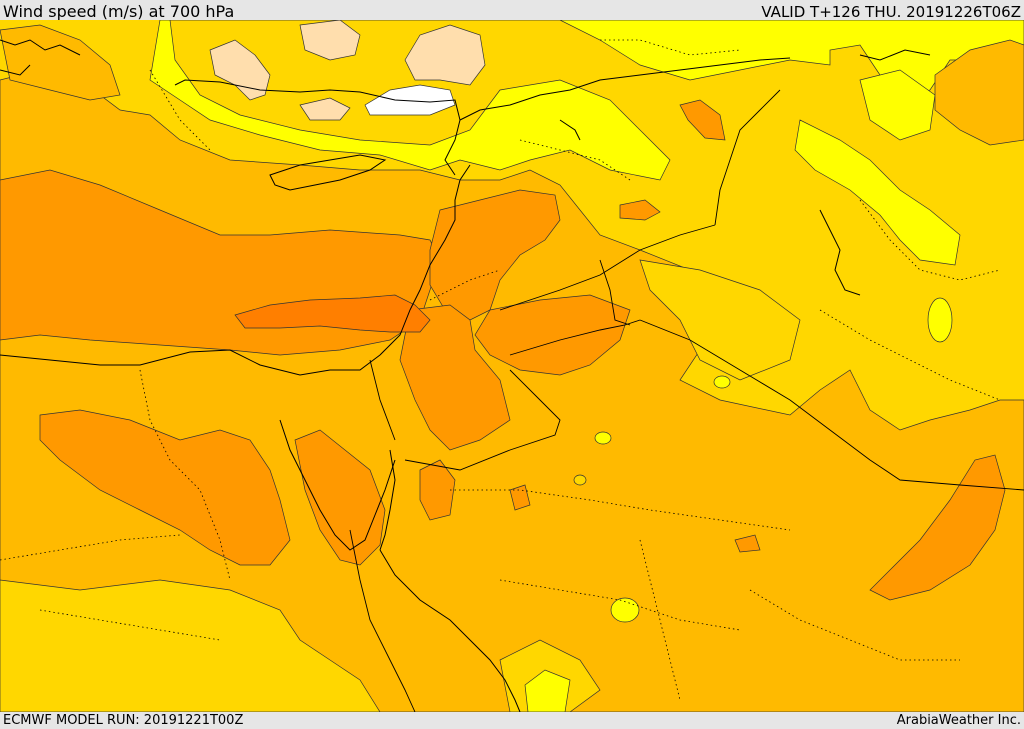 The width and height of the screenshot is (1024, 729). What do you see at coordinates (123, 720) in the screenshot?
I see `model-run-label: ECMWF MODEL RUN: 20191221T00Z` at bounding box center [123, 720].